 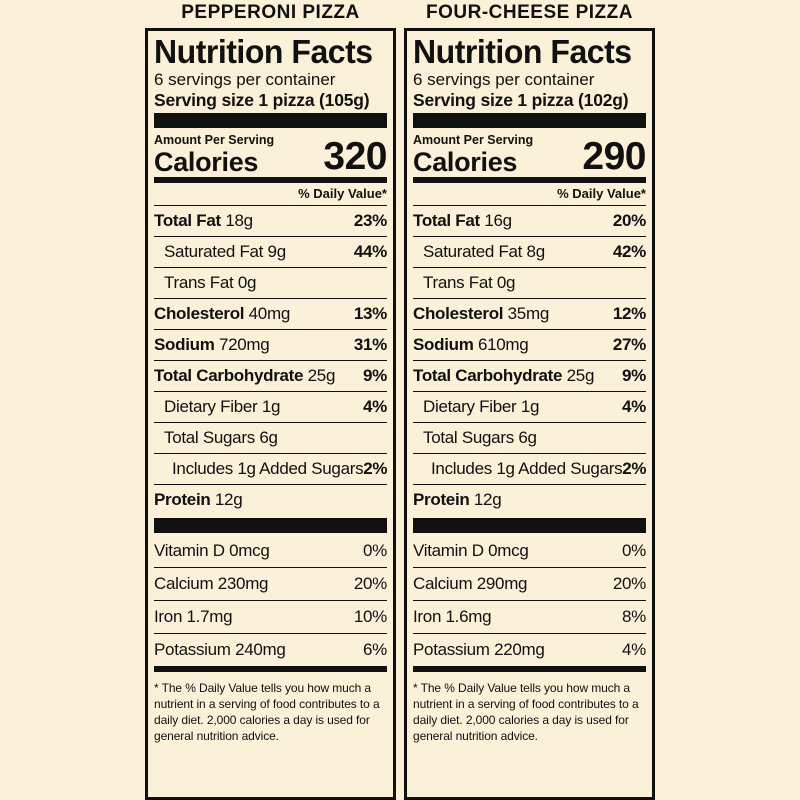 I want to click on nutrient-name: Sodium, so click(x=184, y=344).